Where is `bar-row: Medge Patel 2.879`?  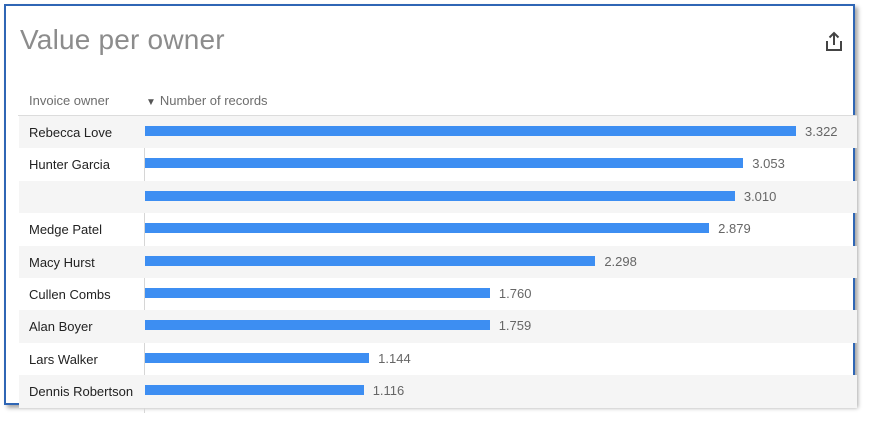 bar-row: Medge Patel 2.879 is located at coordinates (438, 229).